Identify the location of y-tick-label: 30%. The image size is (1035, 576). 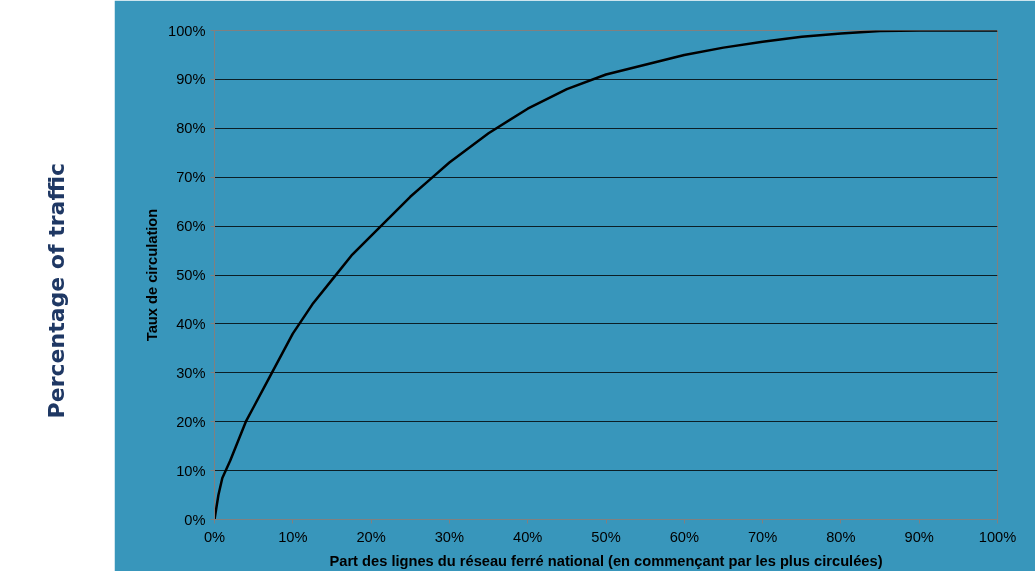
(191, 372).